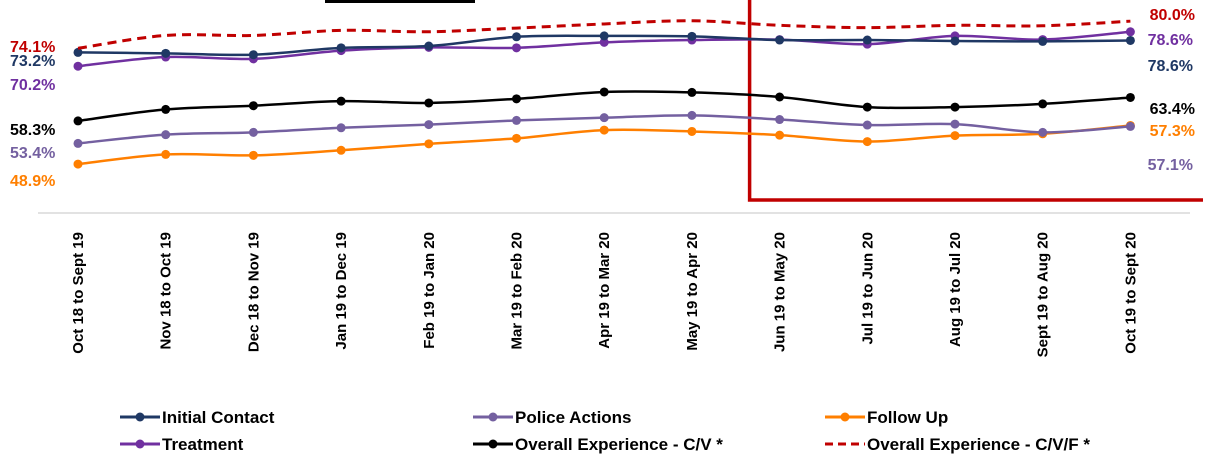 The height and width of the screenshot is (462, 1205). What do you see at coordinates (1170, 66) in the screenshot?
I see `end-label-initial-contact: 78.6%` at bounding box center [1170, 66].